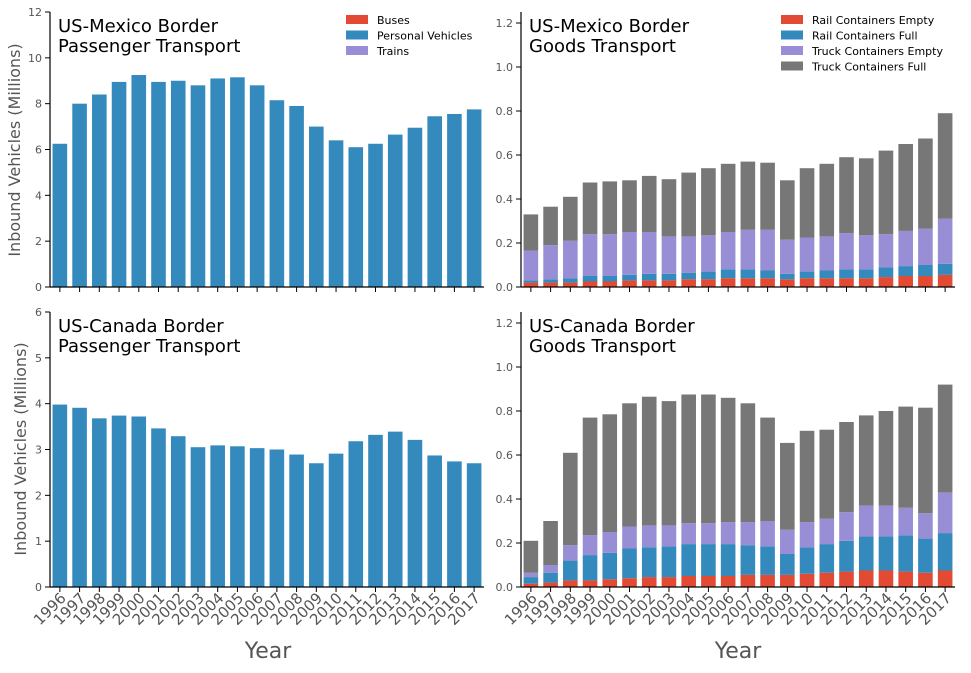  I want to click on bar-ca-goods-truck_full-2000, so click(609, 473).